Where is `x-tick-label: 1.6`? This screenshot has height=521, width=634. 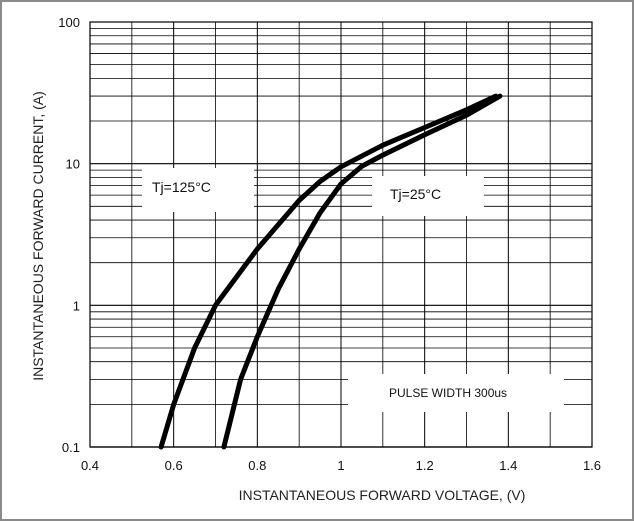
x-tick-label: 1.6 is located at coordinates (592, 465).